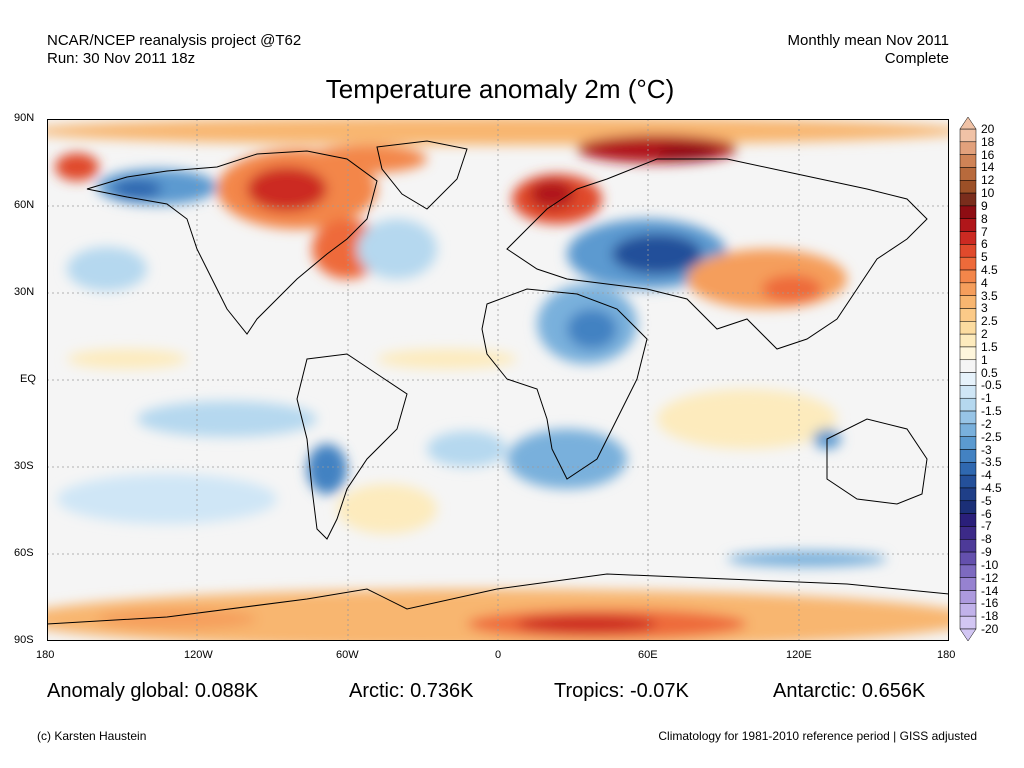 This screenshot has height=768, width=1024. What do you see at coordinates (986, 449) in the screenshot?
I see `colorbar-tick-label: -3` at bounding box center [986, 449].